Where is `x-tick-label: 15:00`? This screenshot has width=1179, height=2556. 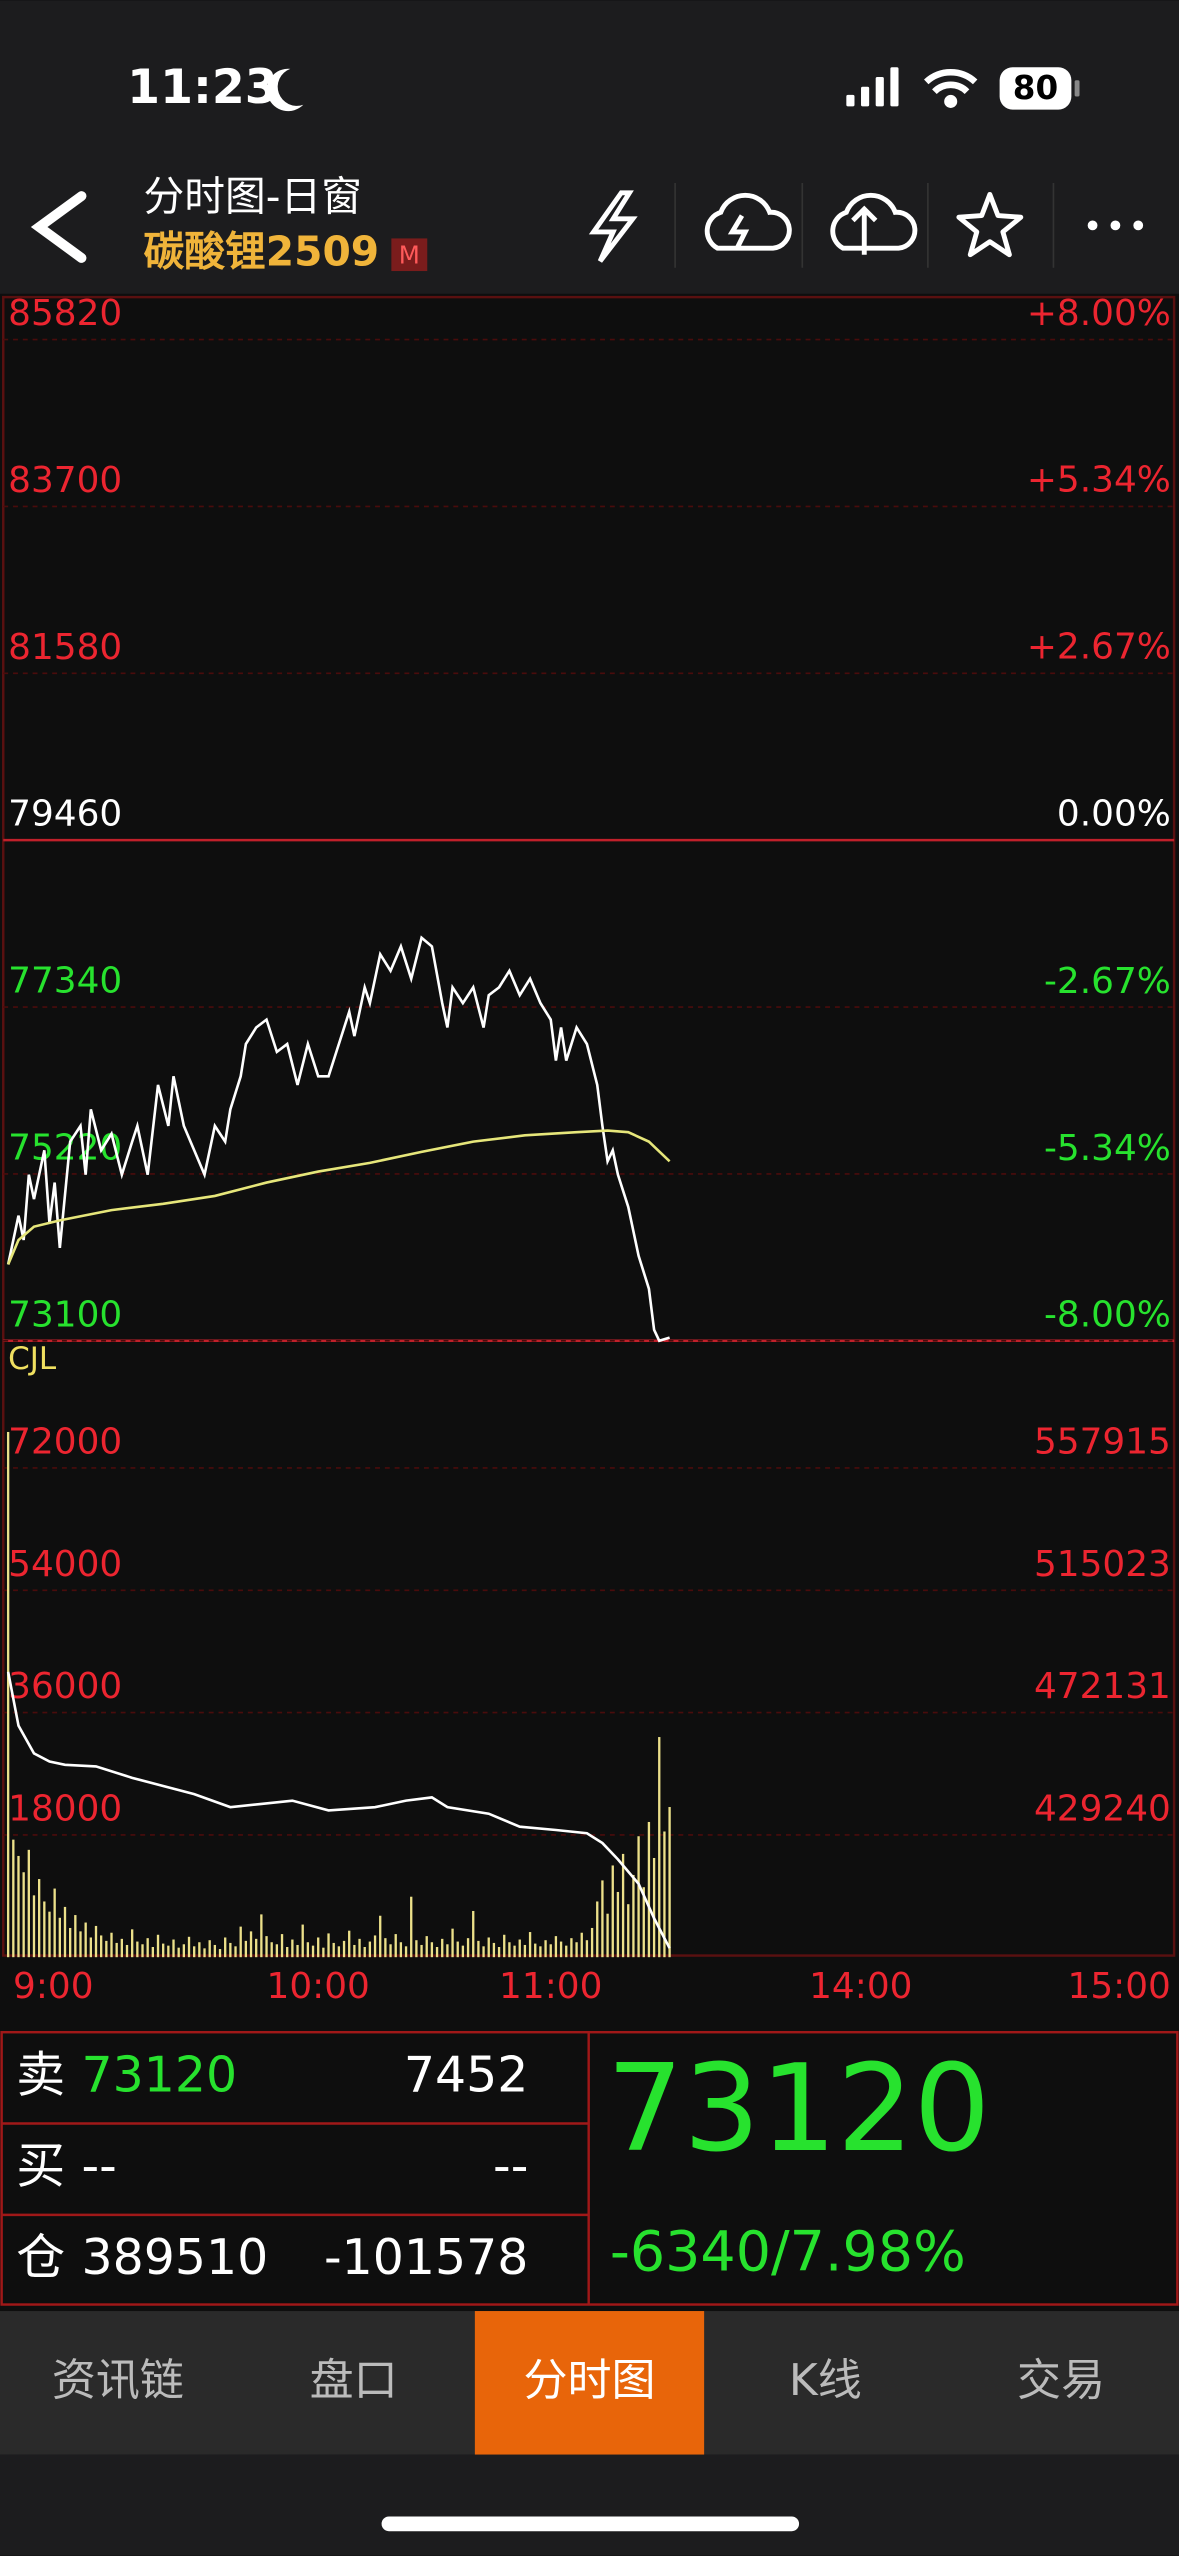 x-tick-label: 15:00 is located at coordinates (1119, 1986).